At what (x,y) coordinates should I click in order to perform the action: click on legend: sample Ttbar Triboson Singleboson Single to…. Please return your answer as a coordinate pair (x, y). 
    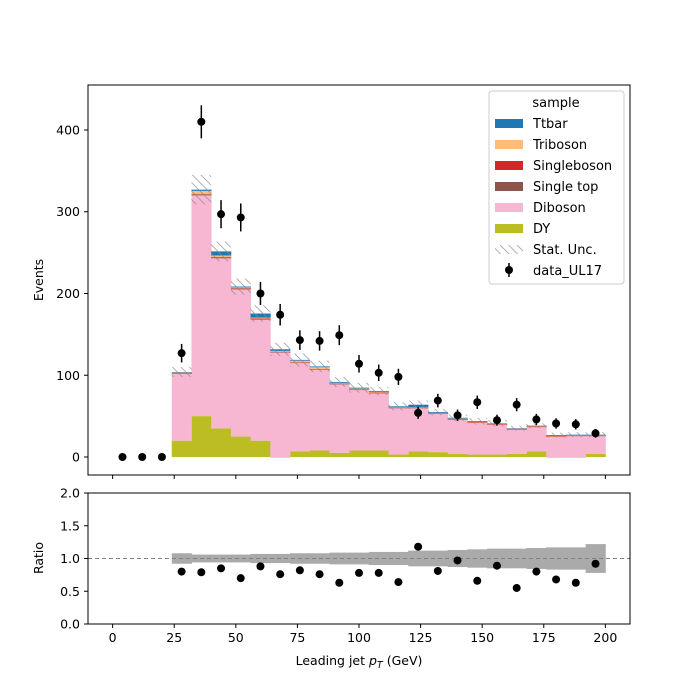
    Looking at the image, I should click on (556, 187).